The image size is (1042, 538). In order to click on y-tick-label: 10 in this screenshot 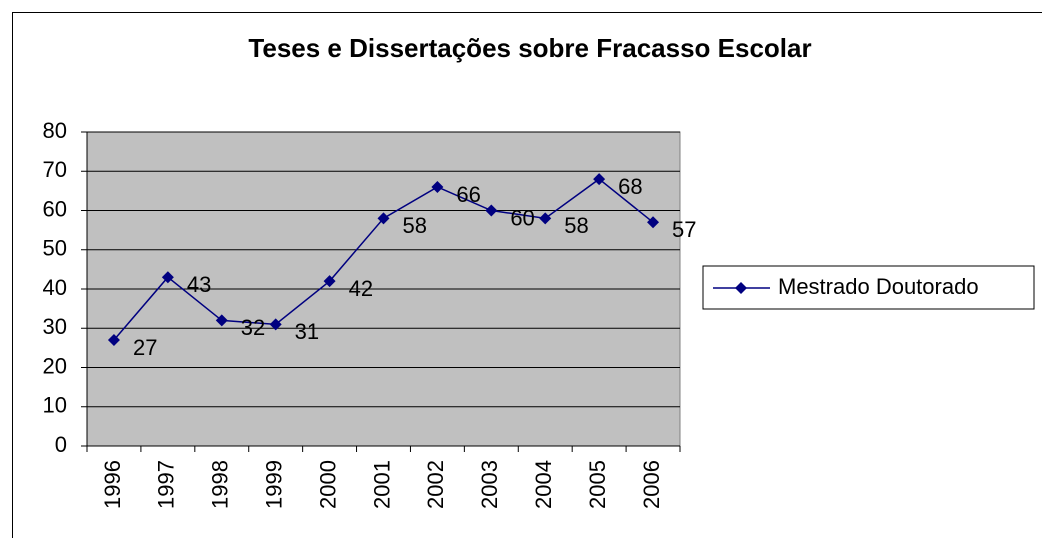, I will do `click(55, 405)`.